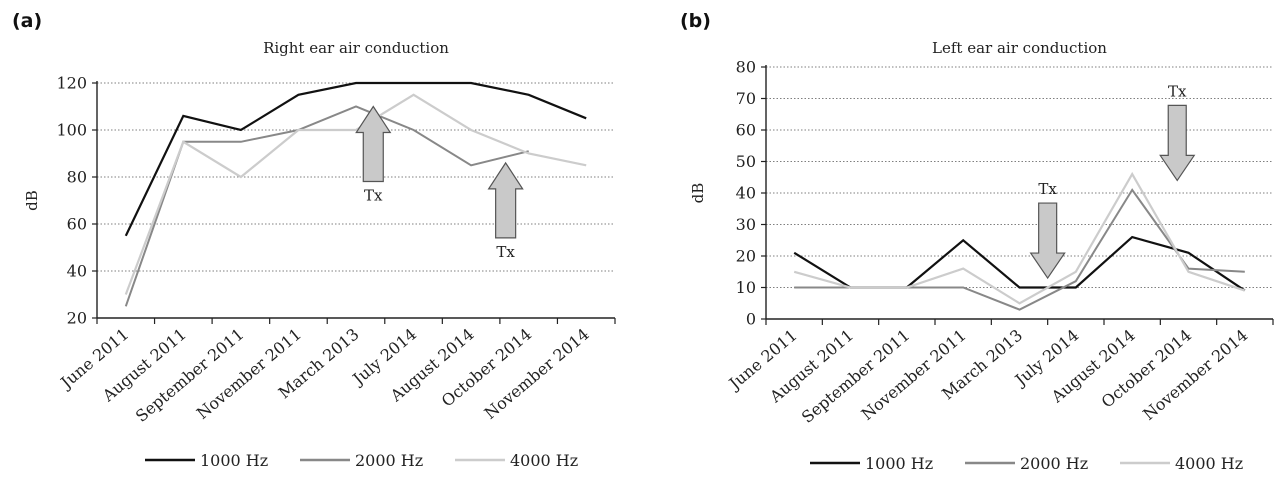 The height and width of the screenshot is (489, 1283). Describe the element at coordinates (190, 375) in the screenshot. I see `x-tick-label: September 2011` at that location.